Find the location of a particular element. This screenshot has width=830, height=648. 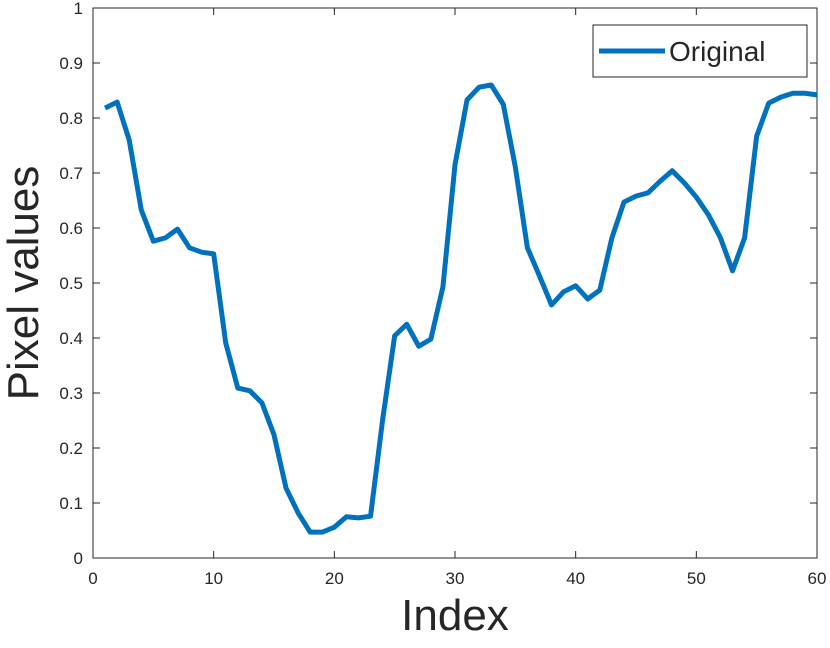

y-tick-label: 0.1 is located at coordinates (71, 503).